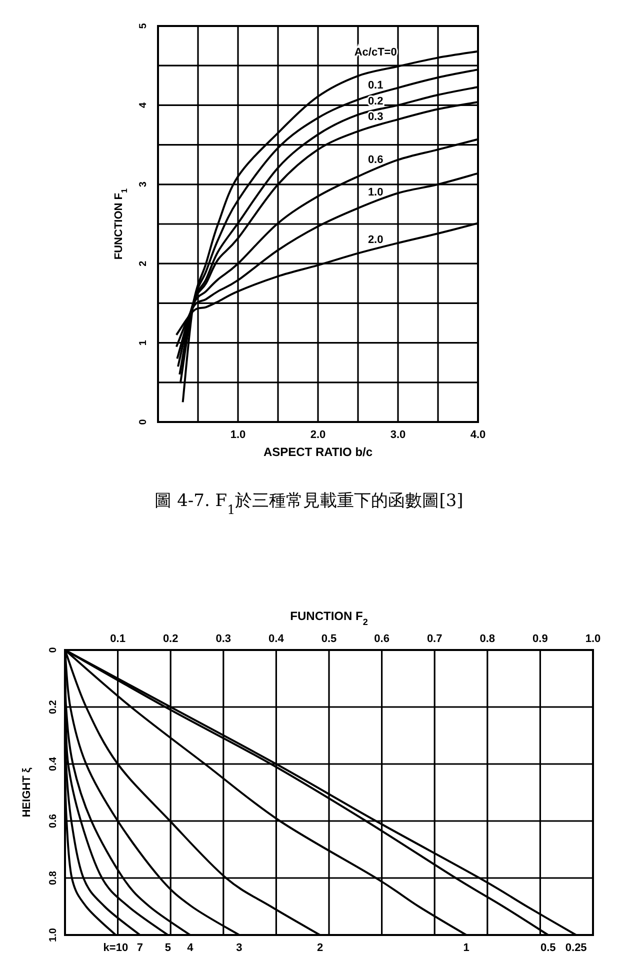  Describe the element at coordinates (143, 105) in the screenshot. I see `y-tick-label: 4` at that location.